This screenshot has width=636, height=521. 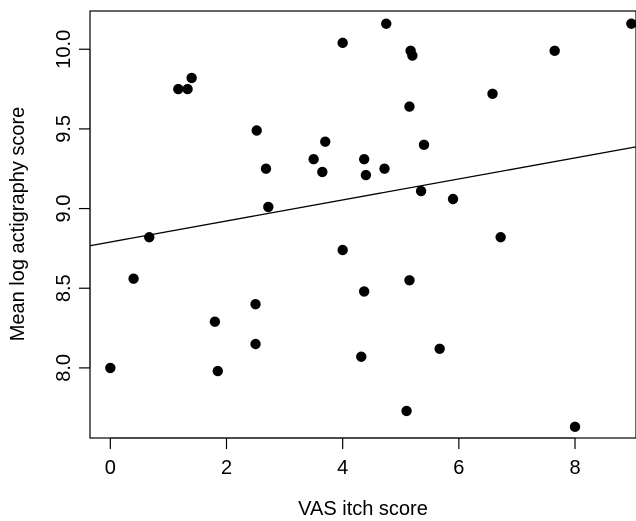 What do you see at coordinates (64, 288) in the screenshot?
I see `y-tick-label: 8.5` at bounding box center [64, 288].